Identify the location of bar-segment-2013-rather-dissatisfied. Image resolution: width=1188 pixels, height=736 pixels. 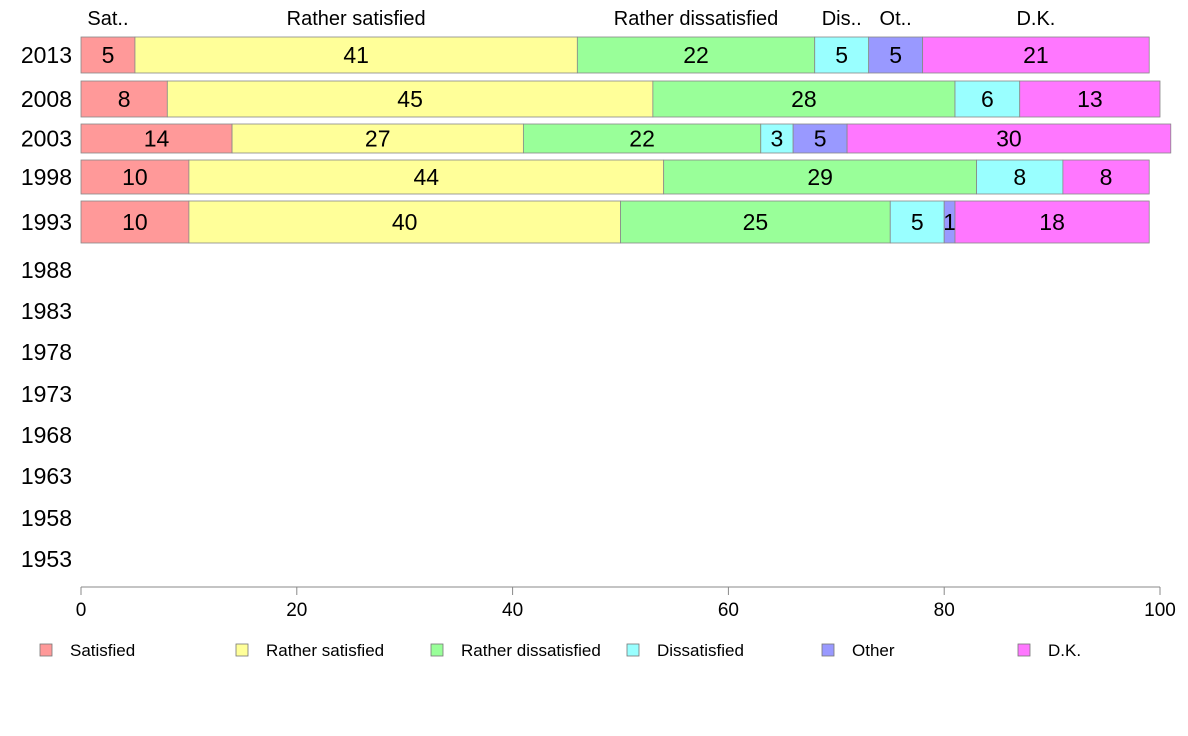
(696, 55).